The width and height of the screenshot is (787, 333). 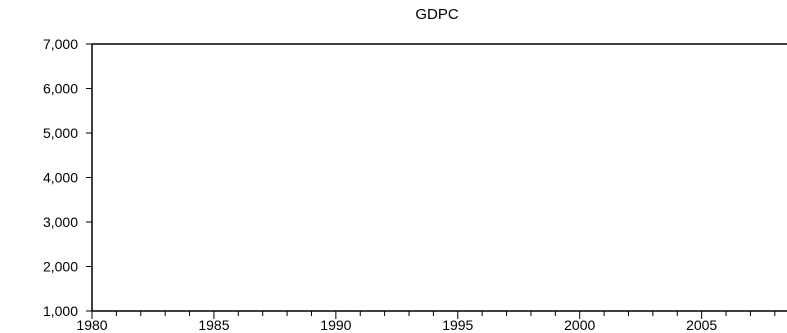 I want to click on x-tick-label: 2000, so click(x=579, y=325).